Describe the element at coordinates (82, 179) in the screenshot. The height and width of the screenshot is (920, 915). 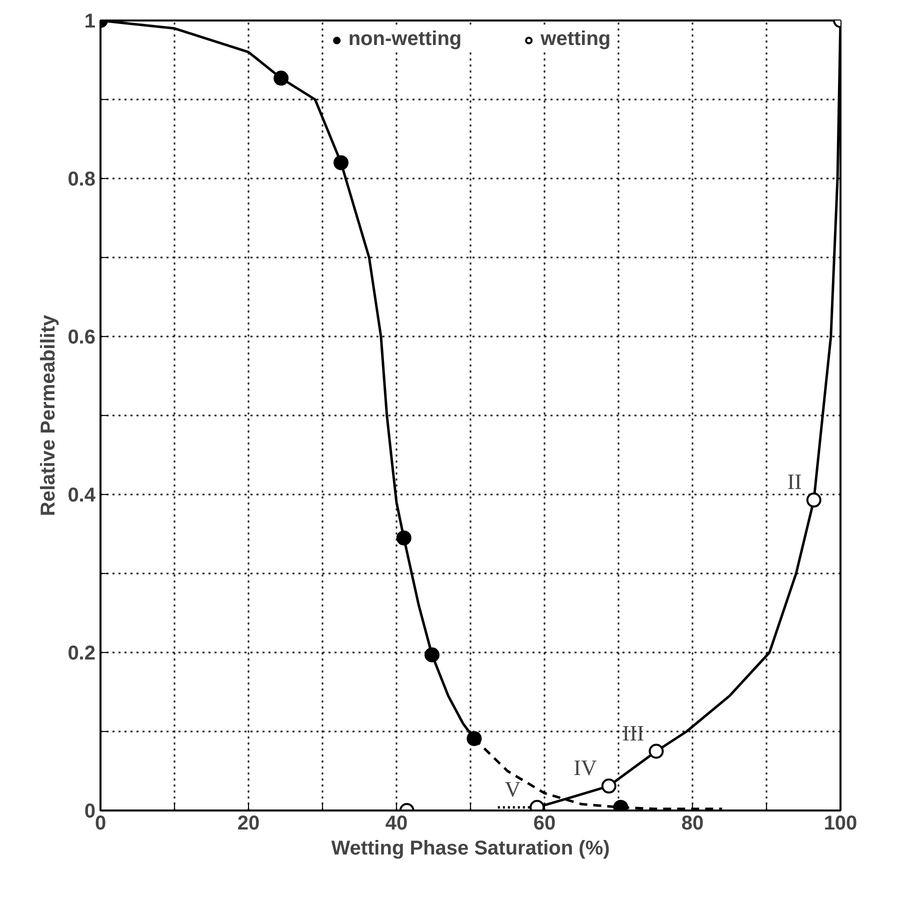
I see `y-tick-label: 0.8` at that location.